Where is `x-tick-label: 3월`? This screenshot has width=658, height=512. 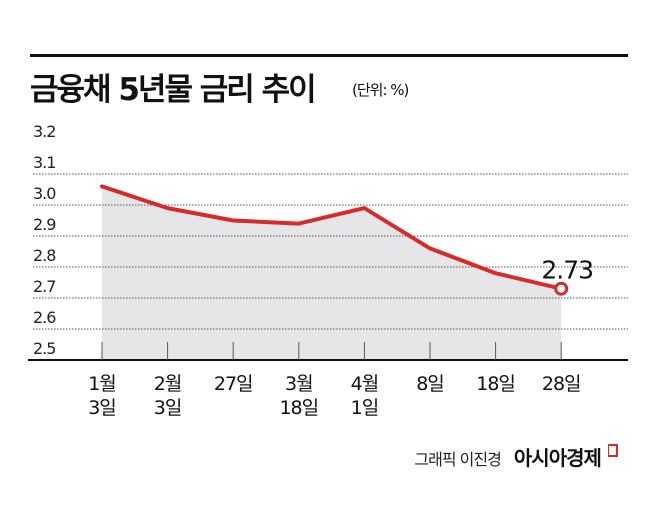 x-tick-label: 3월 is located at coordinates (299, 384).